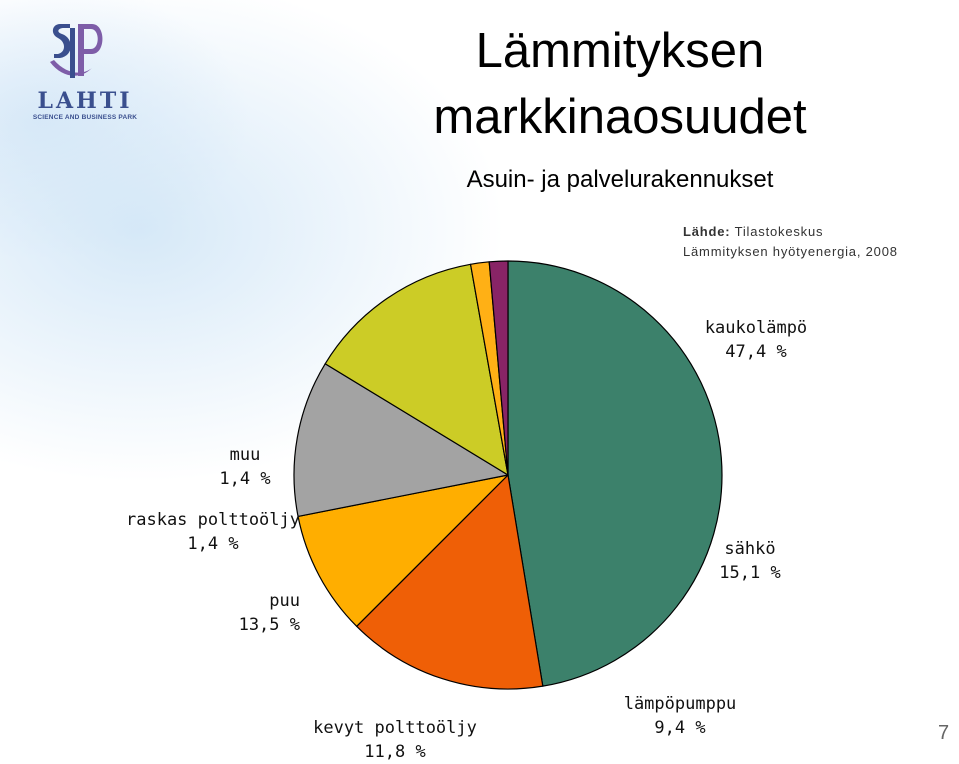  What do you see at coordinates (401, 440) in the screenshot?
I see `pie-slice-kevyt-polttooljy` at bounding box center [401, 440].